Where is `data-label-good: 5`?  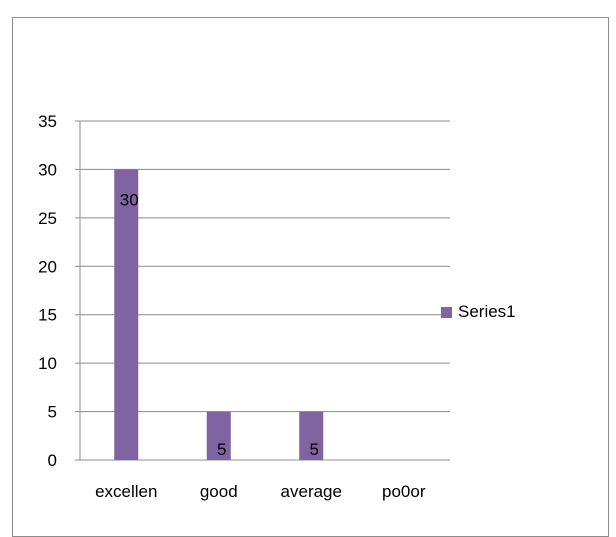
data-label-good: 5 is located at coordinates (221, 449).